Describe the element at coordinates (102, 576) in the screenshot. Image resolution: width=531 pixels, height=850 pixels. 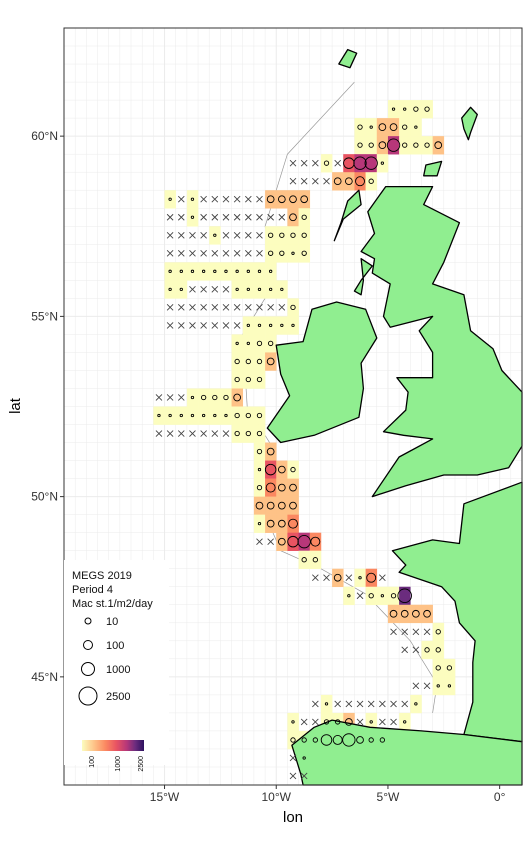
I see `legend-title-line-1: MEGS 2019` at that location.